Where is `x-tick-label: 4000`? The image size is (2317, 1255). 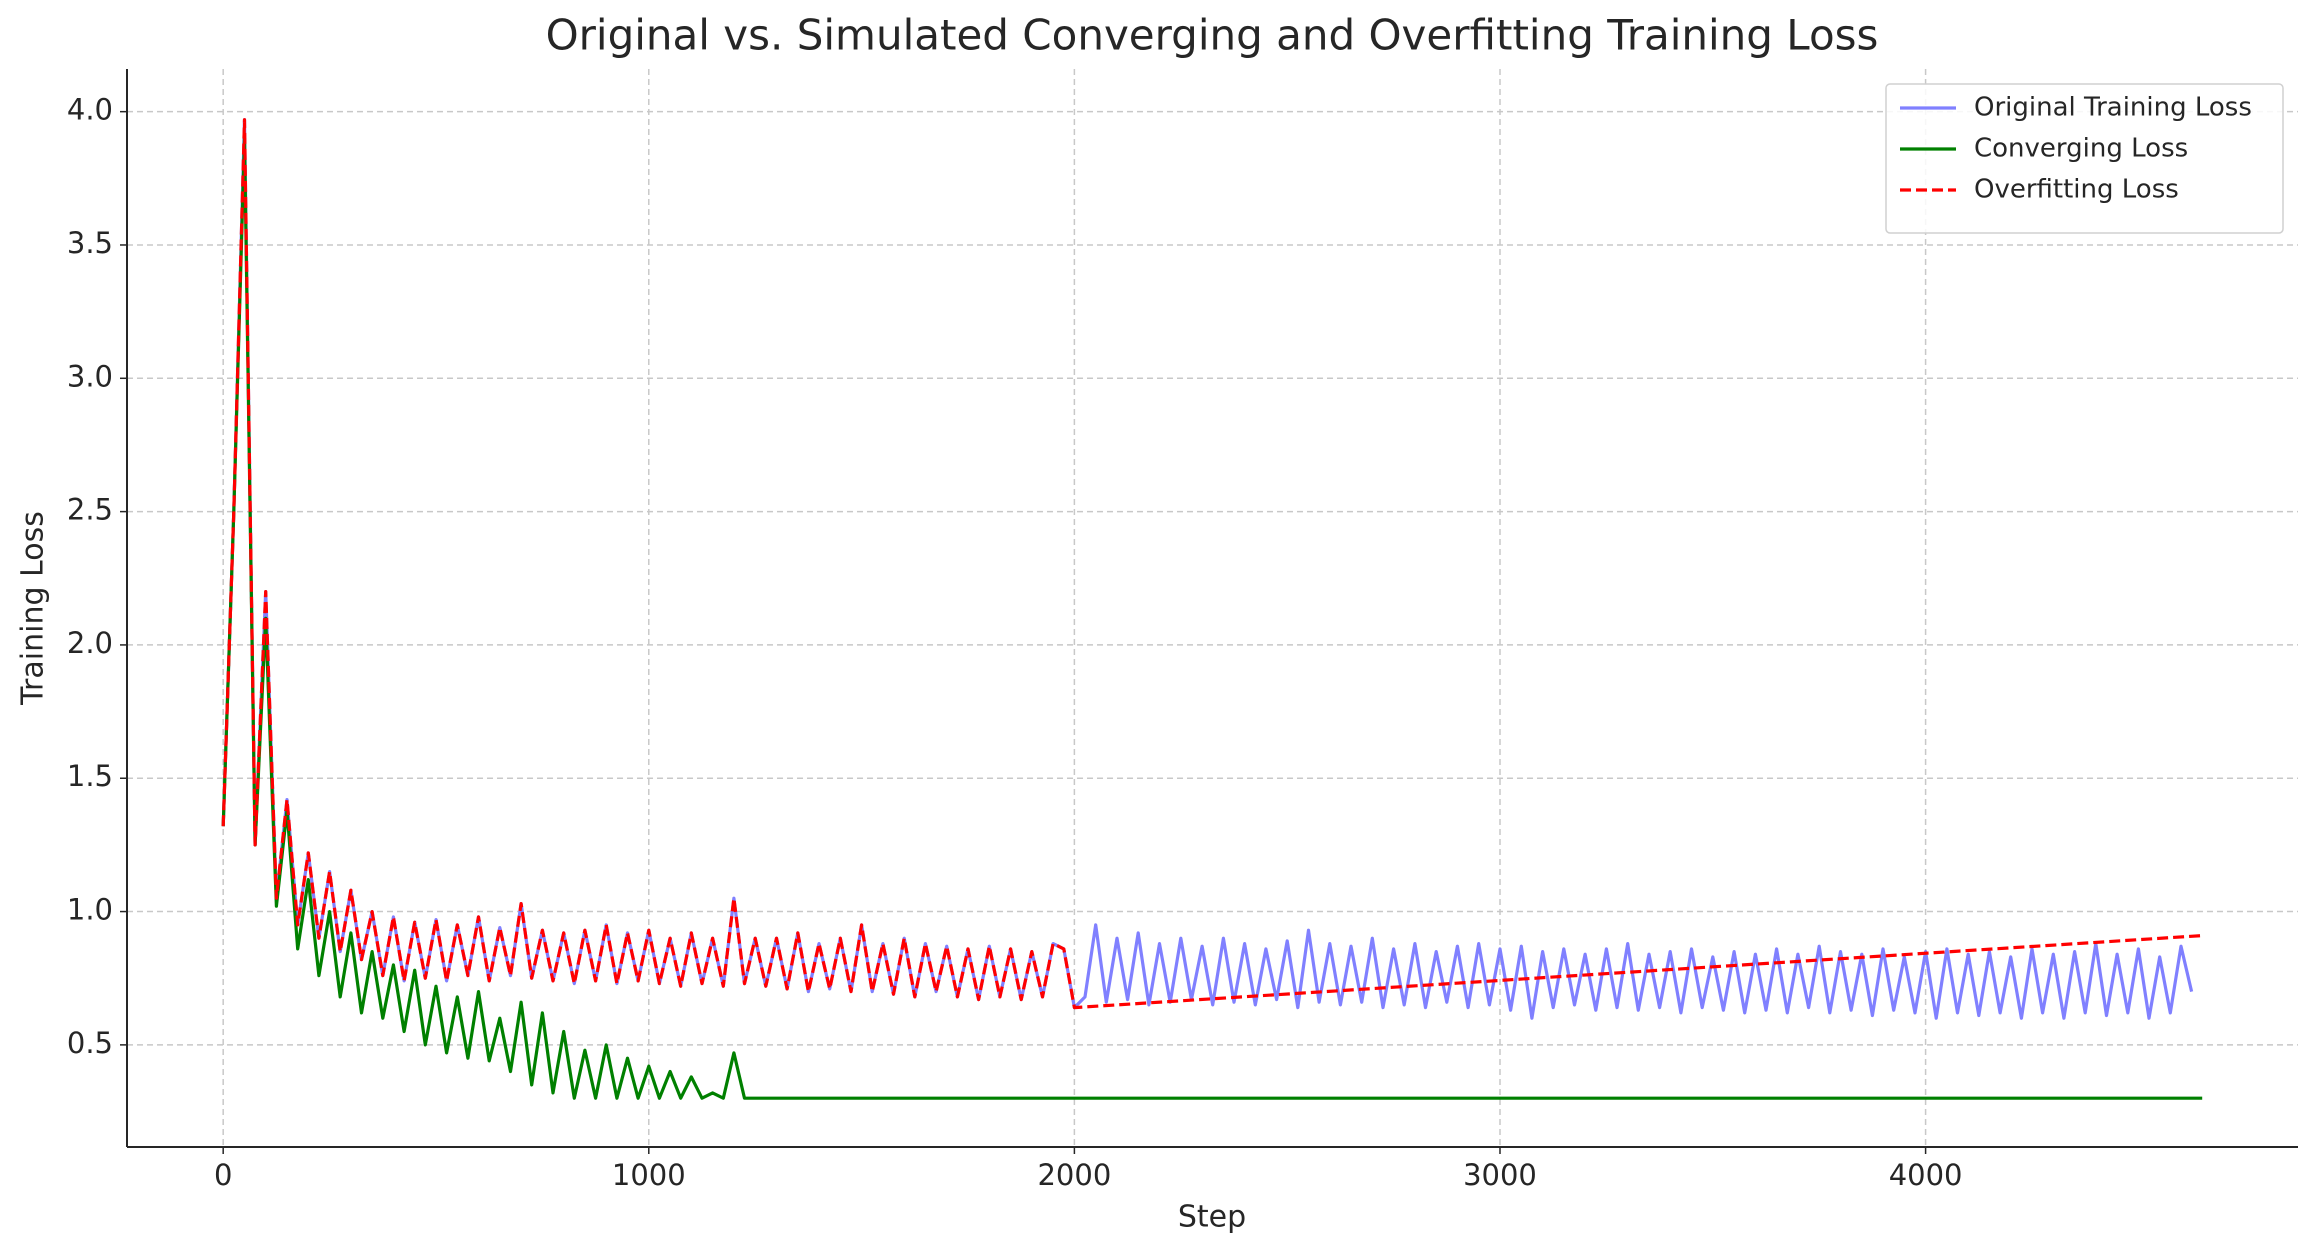 x-tick-label: 4000 is located at coordinates (1926, 1175).